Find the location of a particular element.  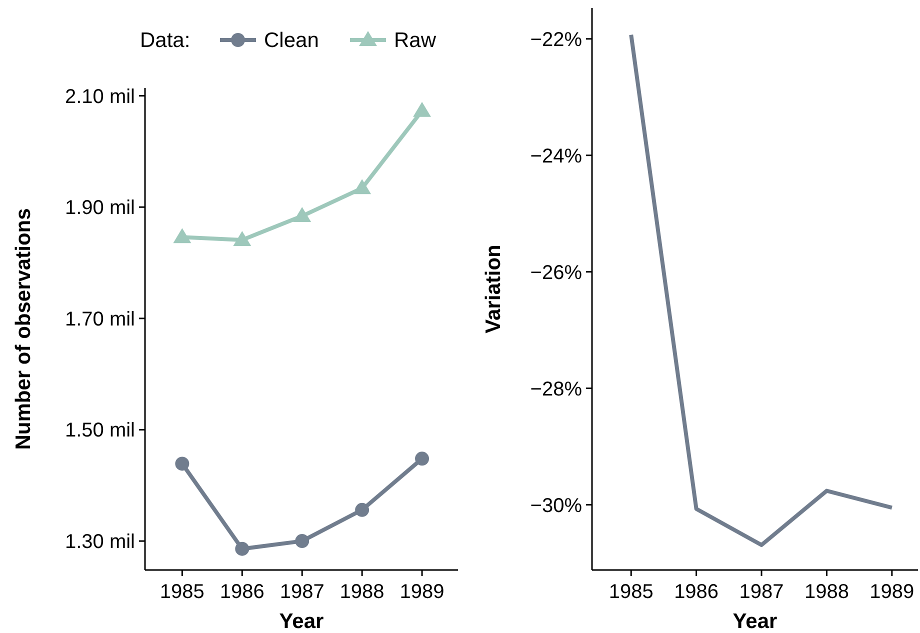

y-tick-label: −24% is located at coordinates (556, 156).